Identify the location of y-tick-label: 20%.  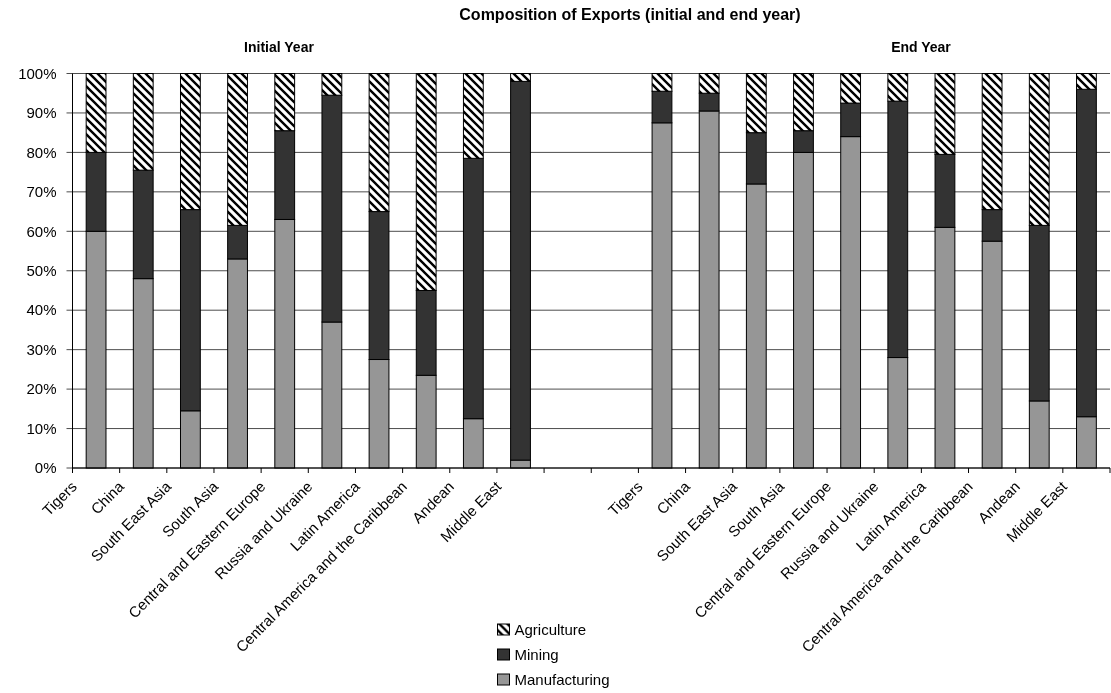
(41, 389).